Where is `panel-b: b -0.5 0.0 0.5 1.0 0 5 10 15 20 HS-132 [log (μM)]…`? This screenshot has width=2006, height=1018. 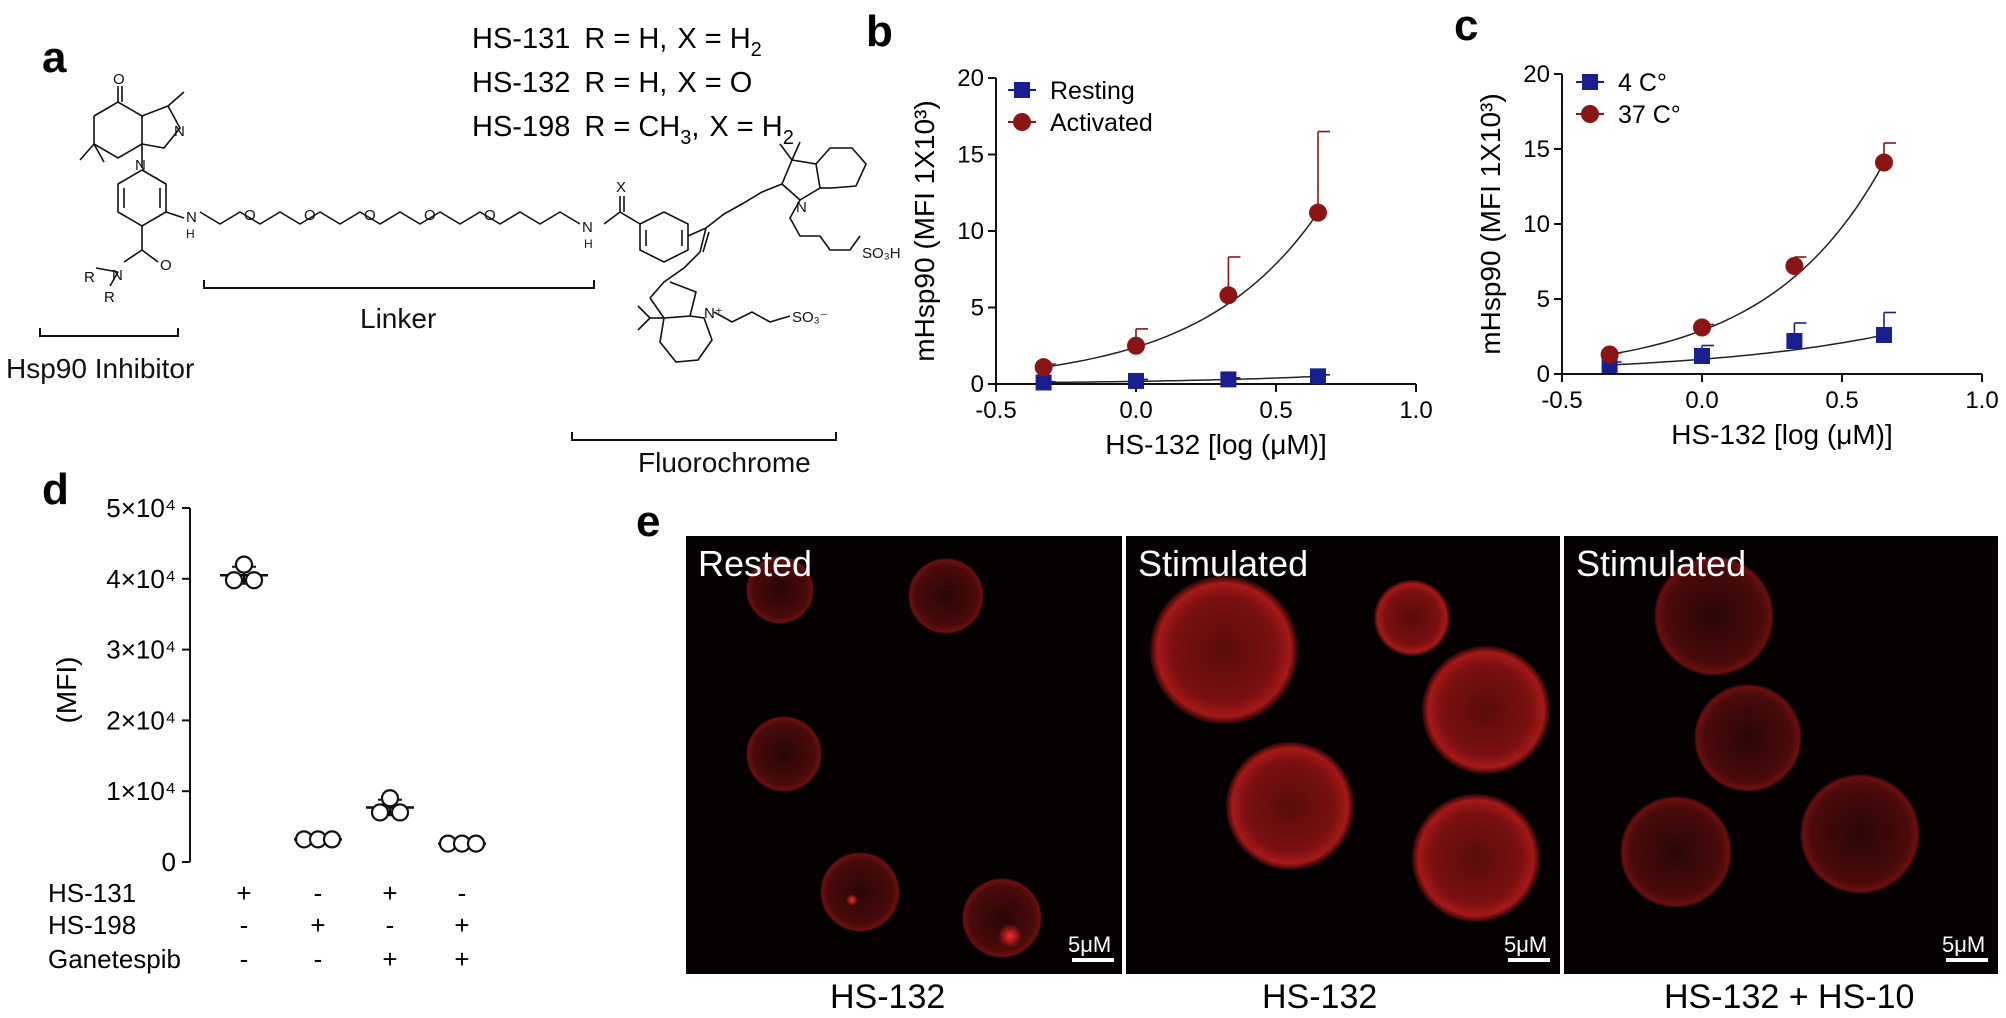 panel-b: b -0.5 0.0 0.5 1.0 0 5 10 15 20 HS-132 [log (μM)]… is located at coordinates (1149, 233).